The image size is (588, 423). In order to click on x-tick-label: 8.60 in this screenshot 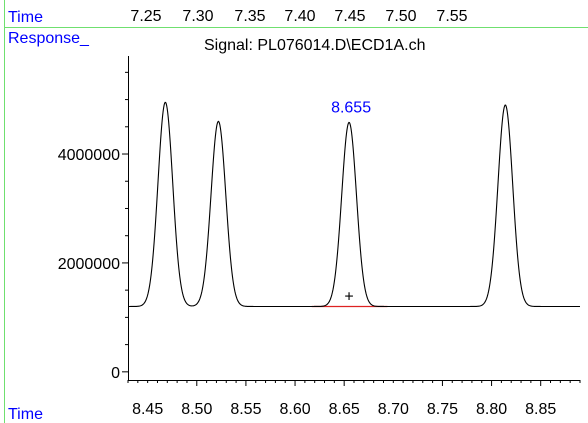, I will do `click(294, 409)`.